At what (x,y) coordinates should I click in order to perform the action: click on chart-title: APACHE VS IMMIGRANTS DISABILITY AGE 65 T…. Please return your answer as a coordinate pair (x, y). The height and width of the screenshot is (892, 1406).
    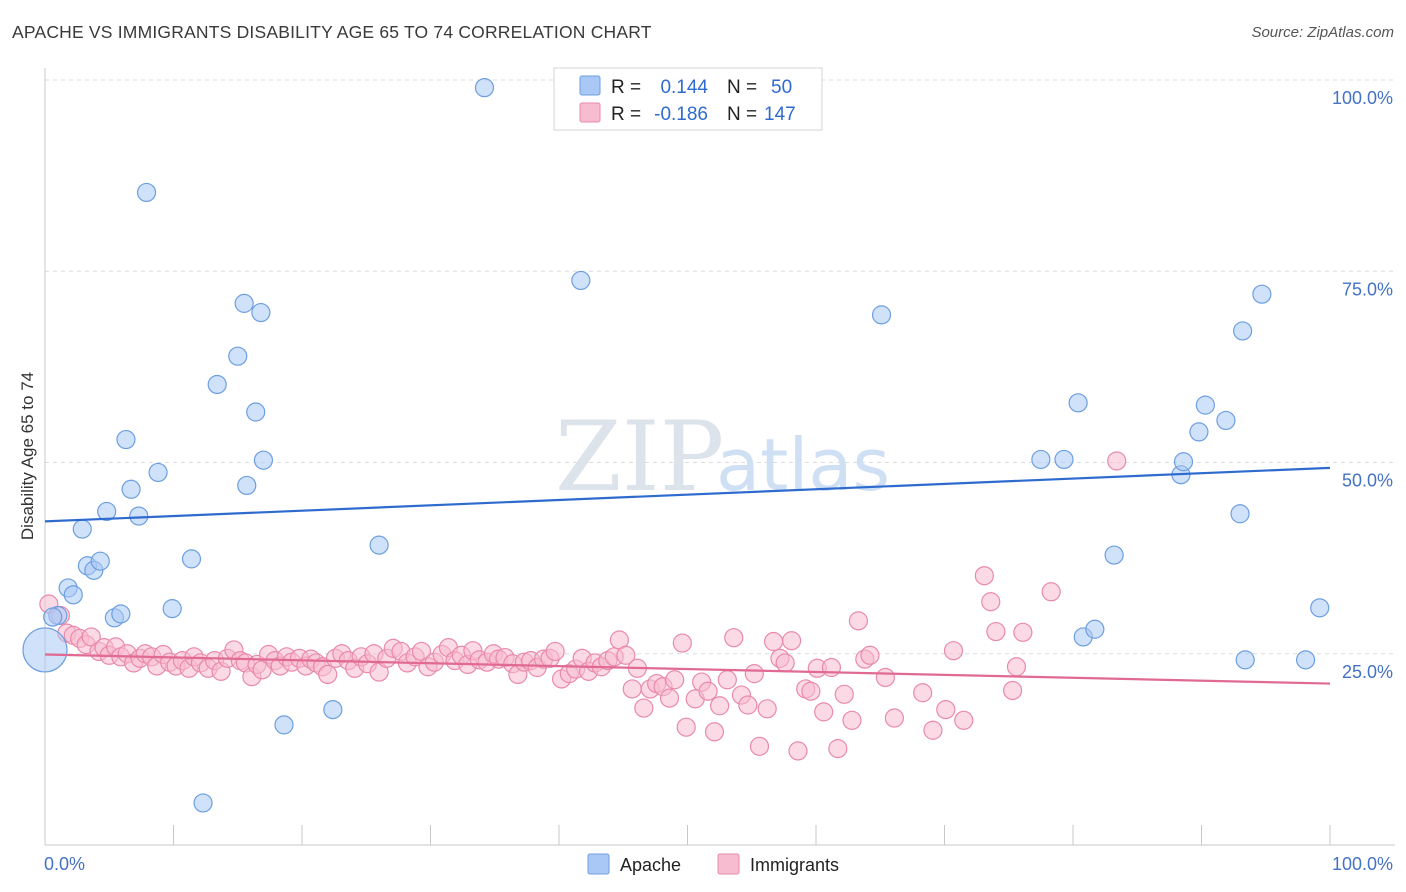
    Looking at the image, I should click on (332, 32).